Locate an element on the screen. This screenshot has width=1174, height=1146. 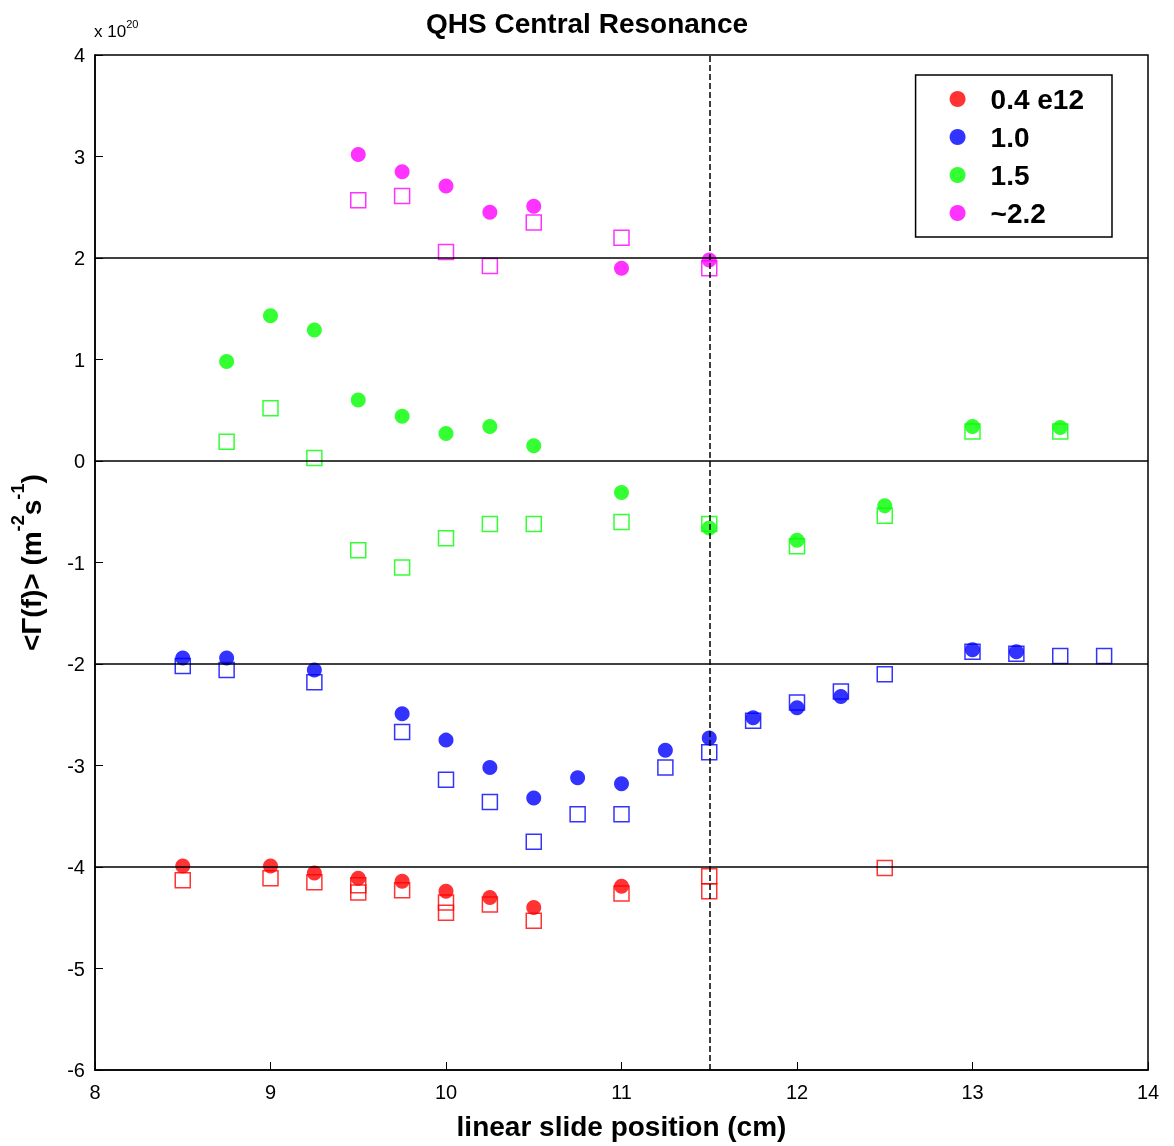
y-tick-label: 1 is located at coordinates (79, 359).